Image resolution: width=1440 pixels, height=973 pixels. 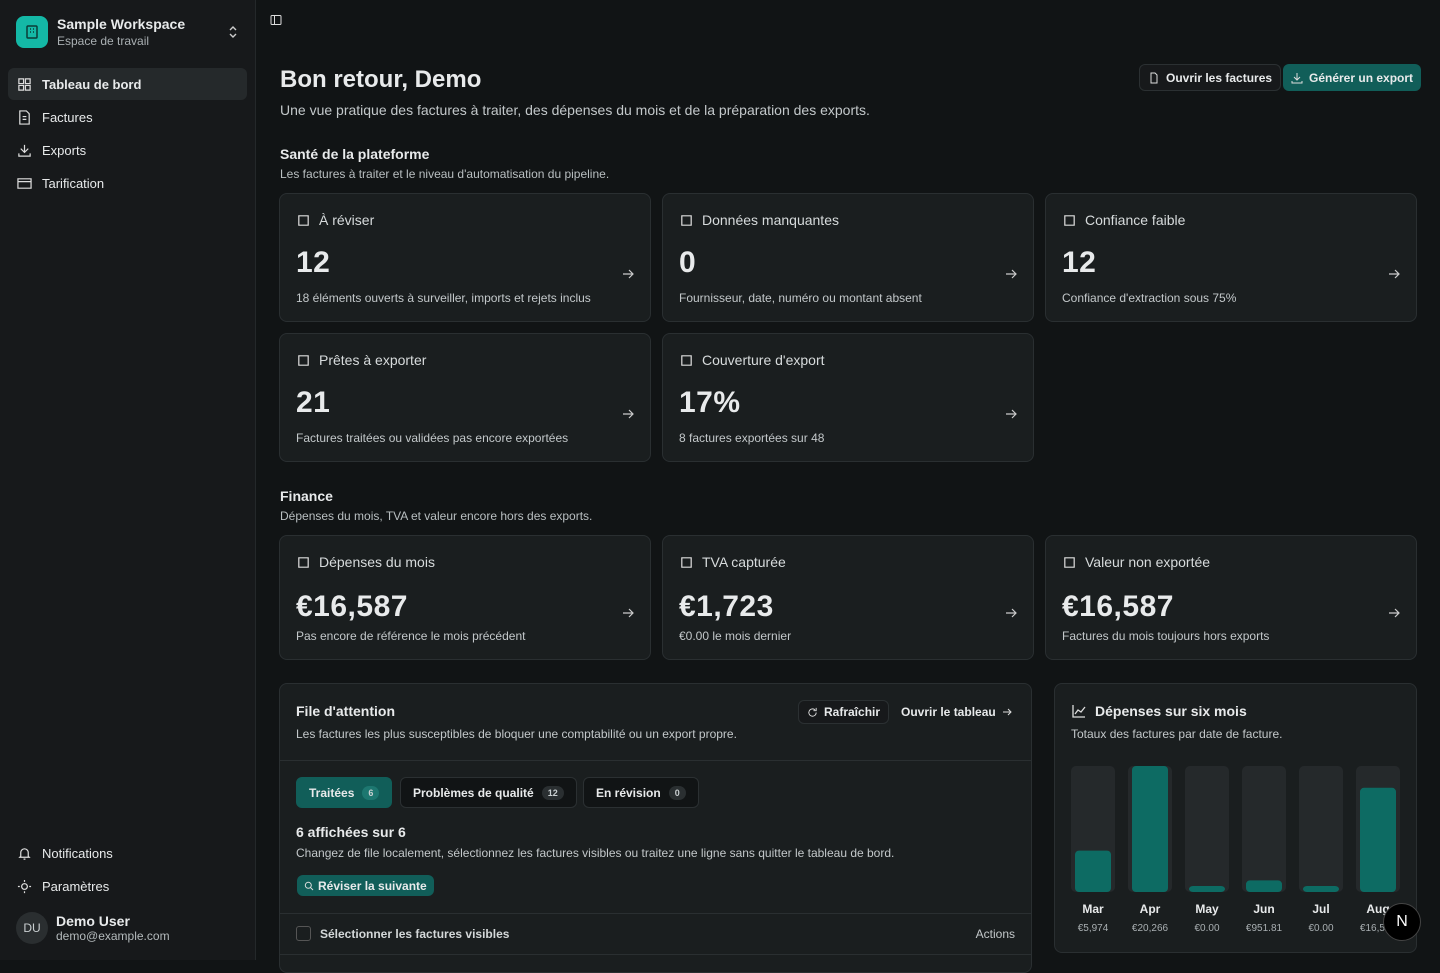 I want to click on nav-item: Paramètres, so click(x=127, y=886).